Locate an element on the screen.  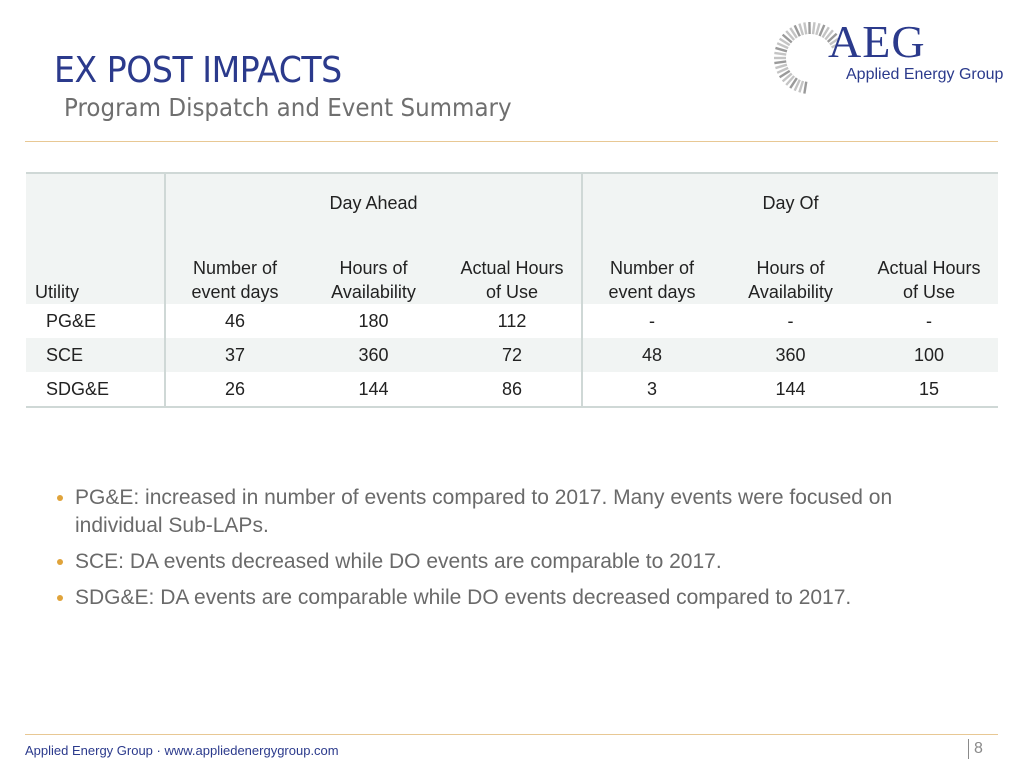
table-cell: 100 is located at coordinates (929, 355).